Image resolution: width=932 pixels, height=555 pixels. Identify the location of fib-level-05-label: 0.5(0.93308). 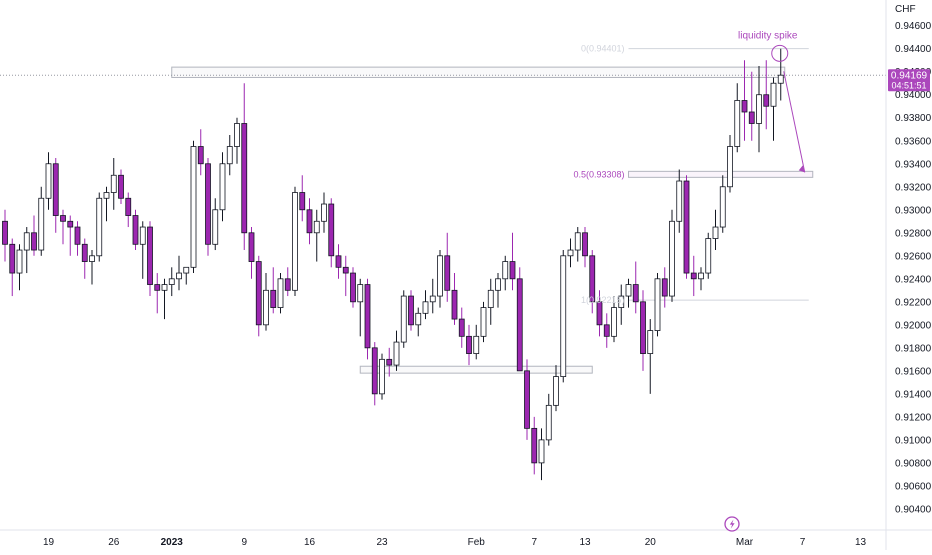
(598, 174).